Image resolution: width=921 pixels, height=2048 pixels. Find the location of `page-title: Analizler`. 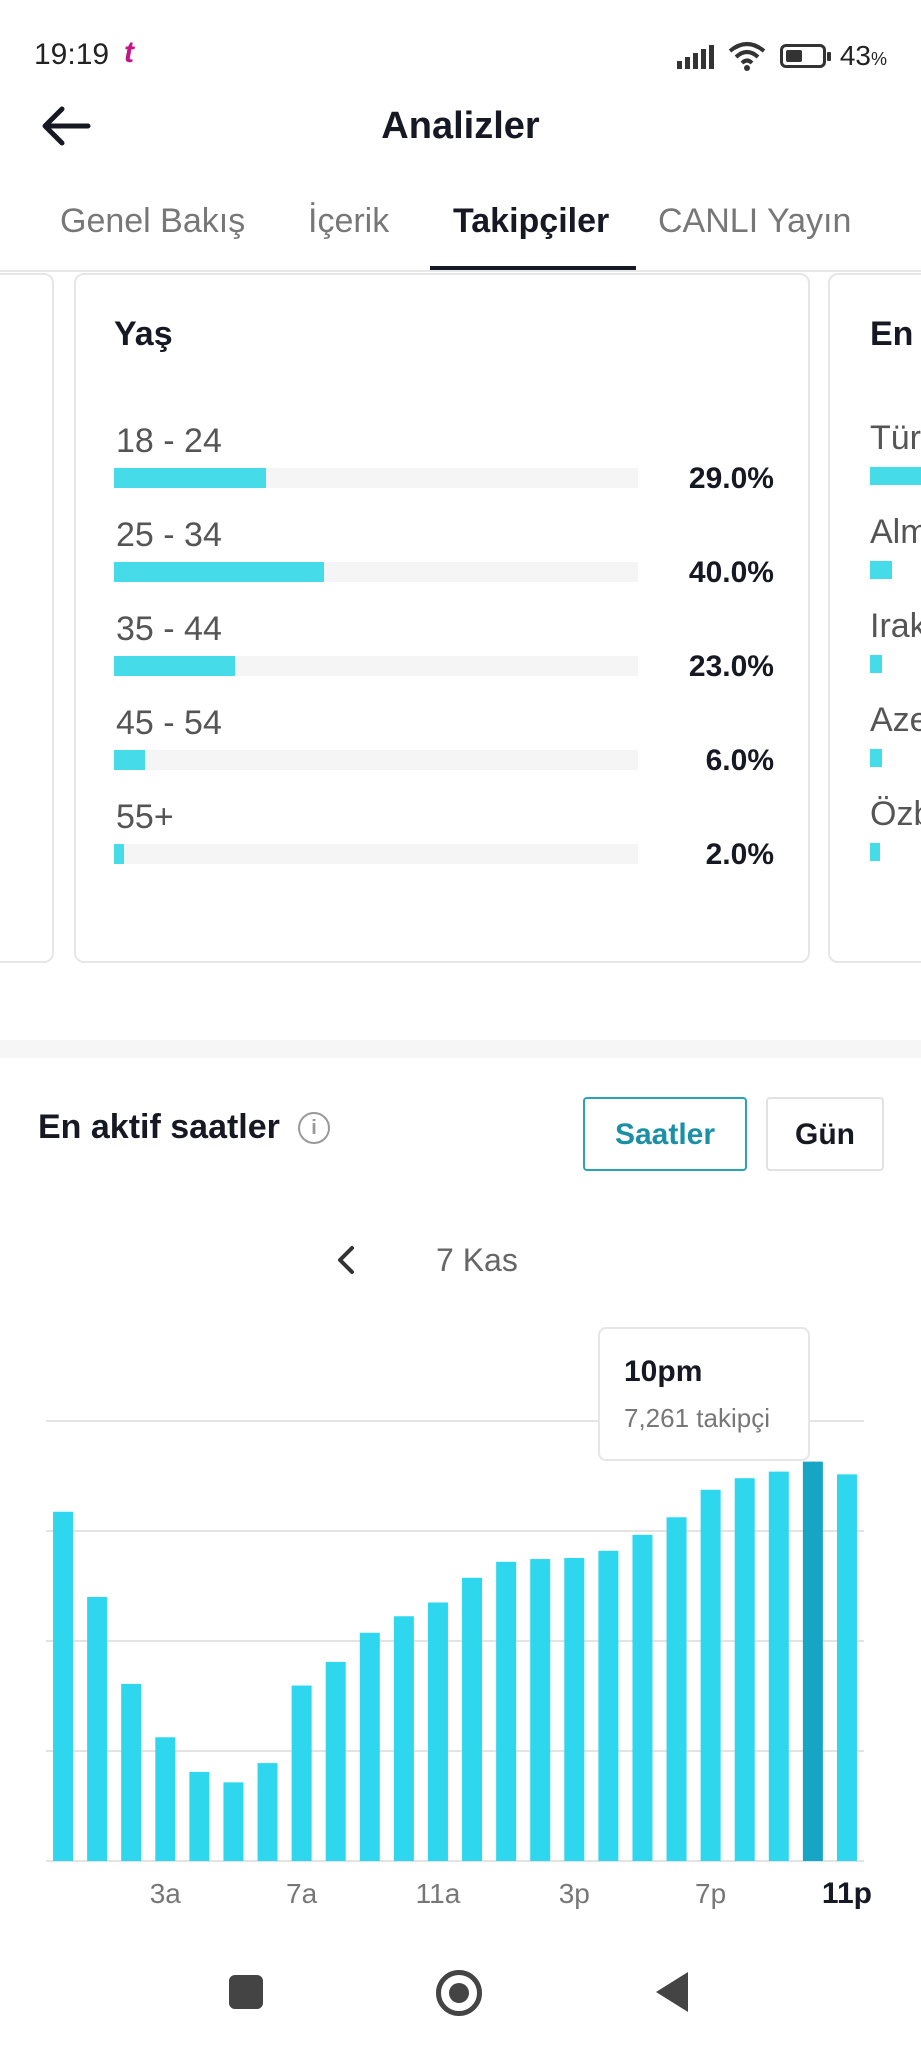

page-title: Analizler is located at coordinates (460, 126).